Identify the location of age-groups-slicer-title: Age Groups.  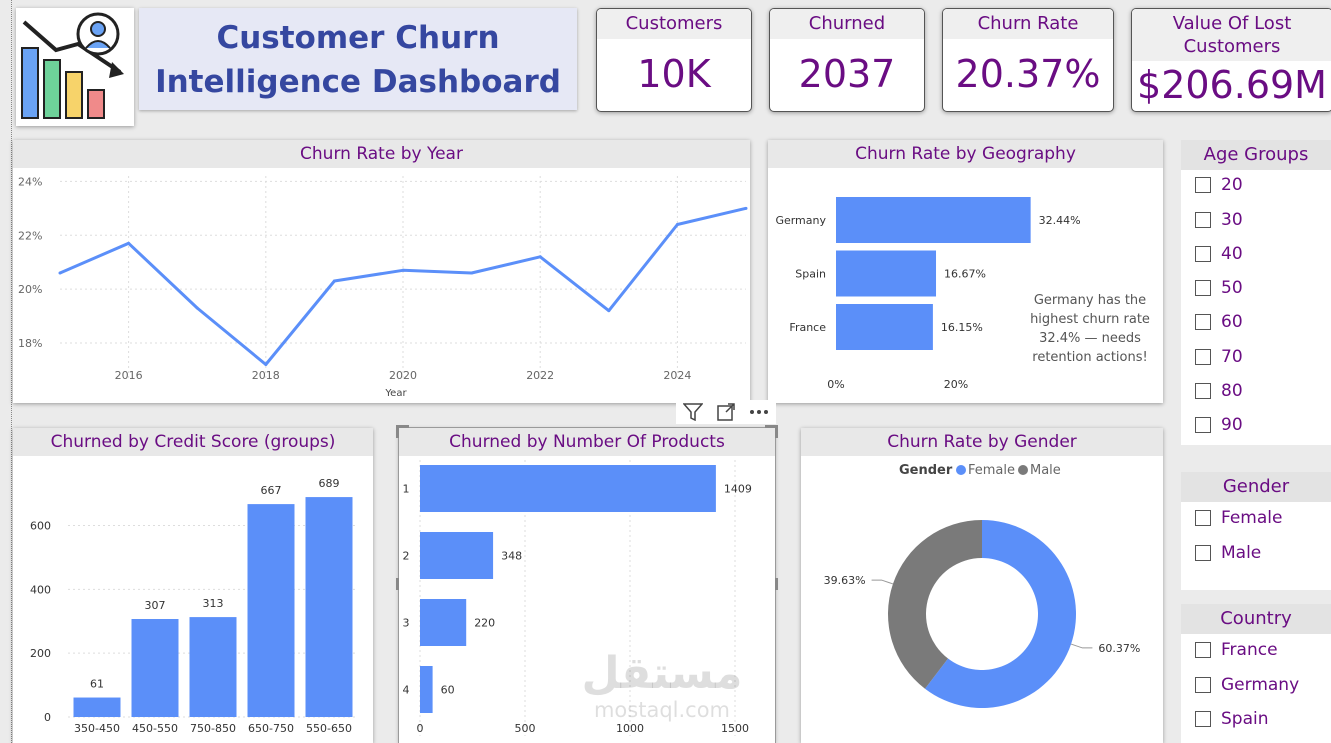
(1256, 155).